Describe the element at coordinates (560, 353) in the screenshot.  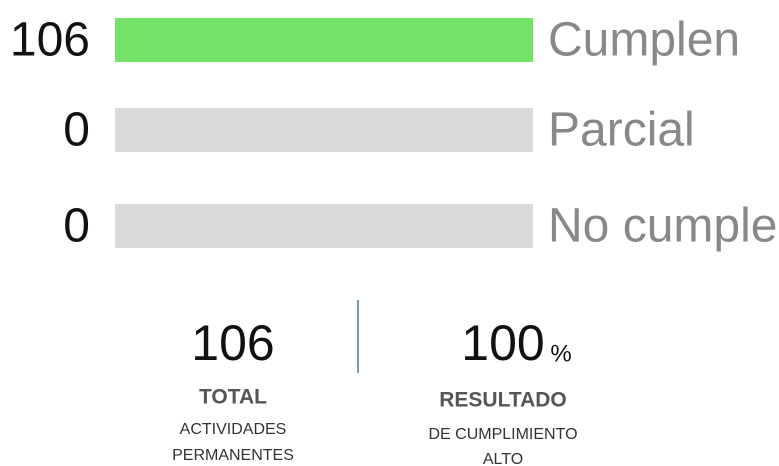
I see `result-unit: %` at that location.